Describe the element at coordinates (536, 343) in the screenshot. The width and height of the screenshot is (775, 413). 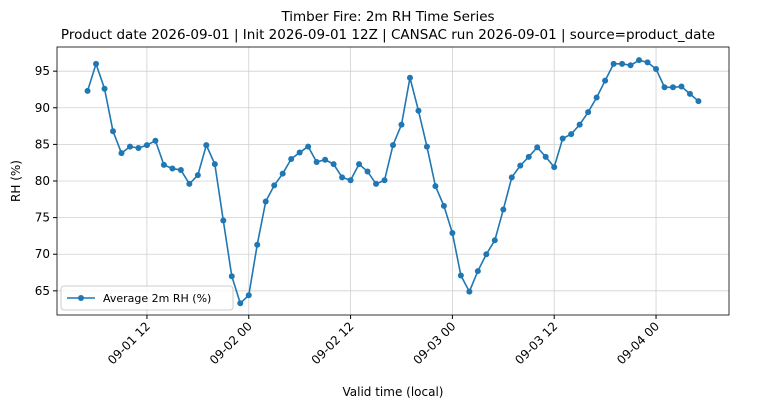
I see `x-tick-label: 09-03 12` at that location.